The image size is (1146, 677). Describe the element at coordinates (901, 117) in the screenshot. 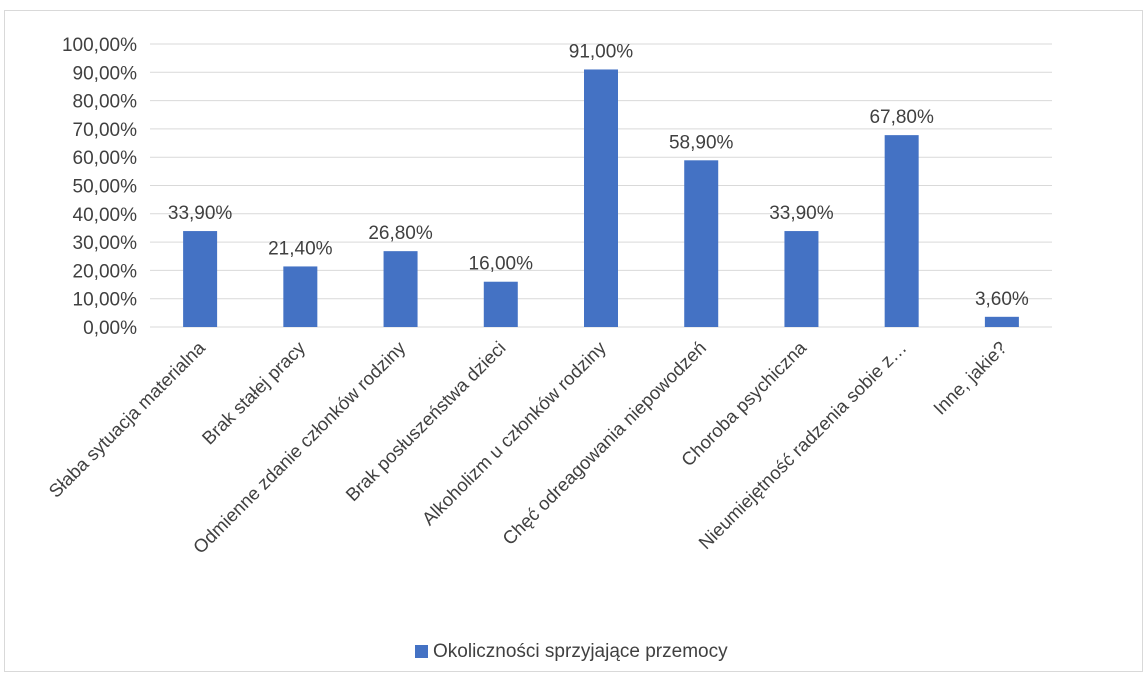

I see `data-label: 67,80%` at that location.